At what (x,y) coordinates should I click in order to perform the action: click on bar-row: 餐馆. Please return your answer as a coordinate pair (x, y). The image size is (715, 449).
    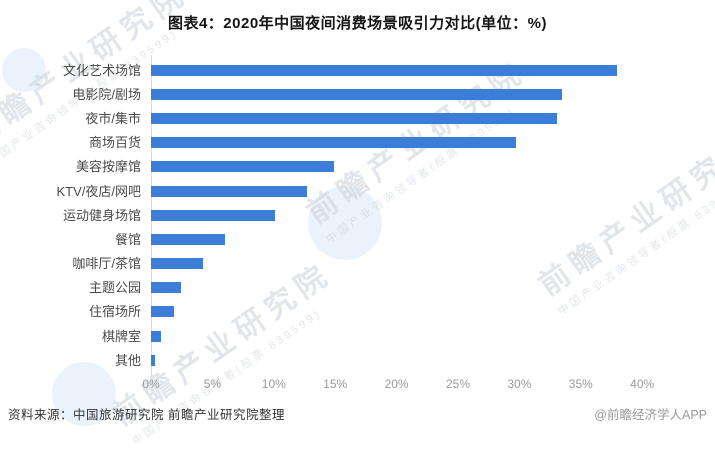
    Looking at the image, I should click on (357, 239).